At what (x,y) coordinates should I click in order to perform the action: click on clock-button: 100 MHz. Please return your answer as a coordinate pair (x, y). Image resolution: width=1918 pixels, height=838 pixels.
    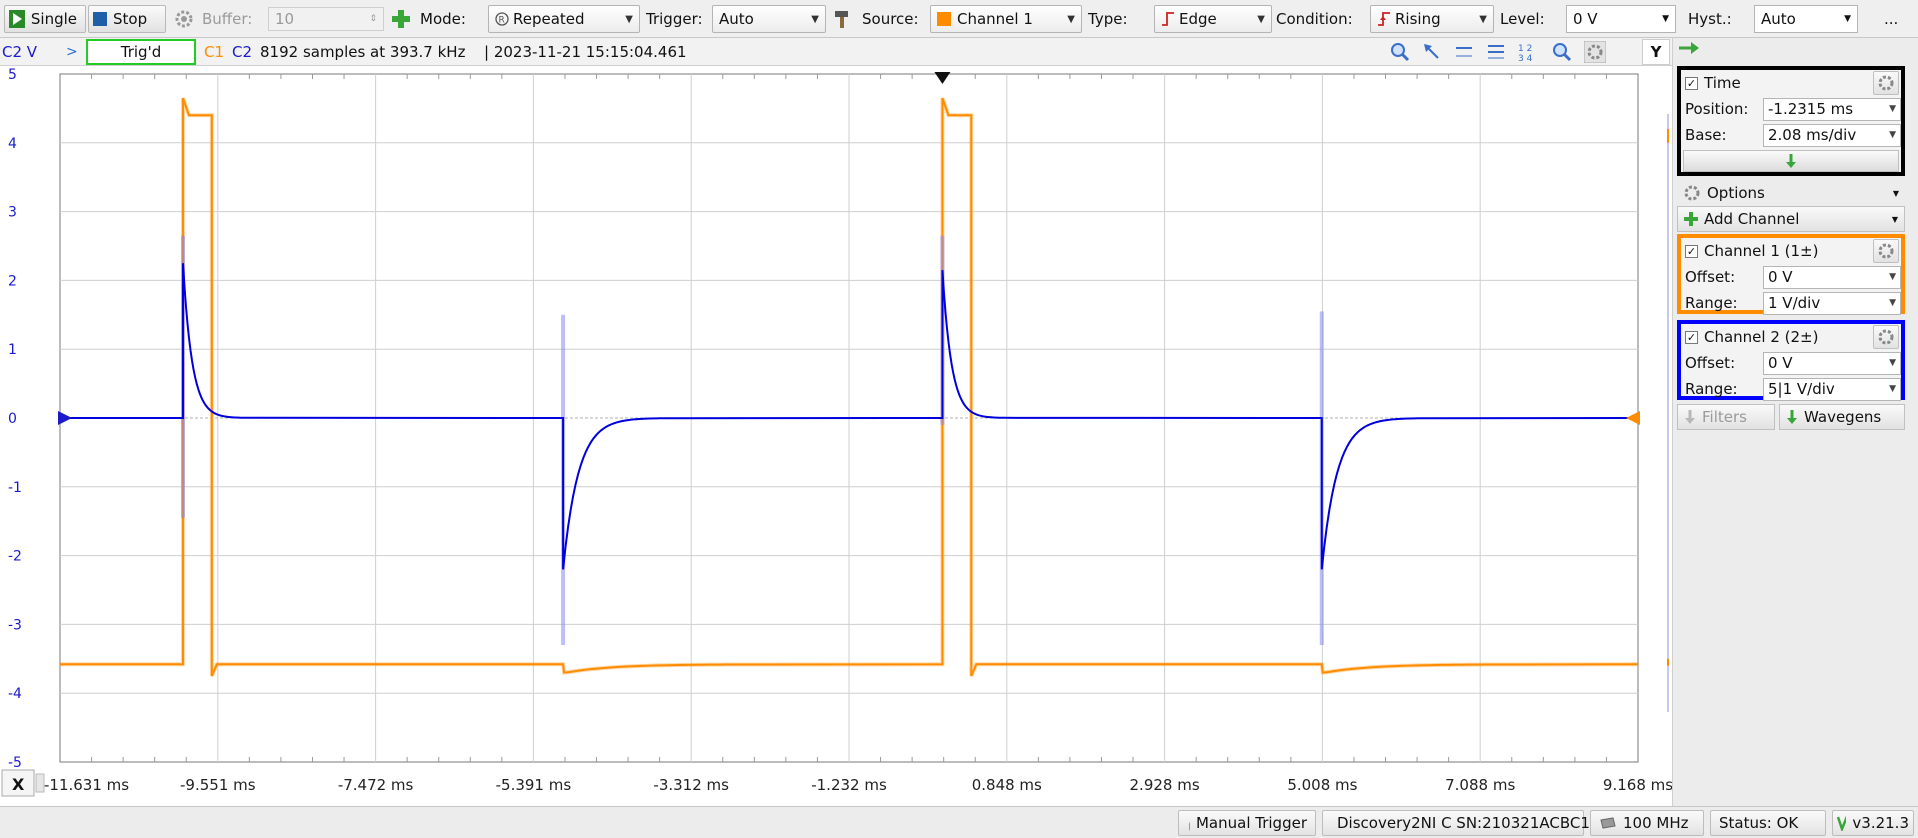
    Looking at the image, I should click on (1647, 823).